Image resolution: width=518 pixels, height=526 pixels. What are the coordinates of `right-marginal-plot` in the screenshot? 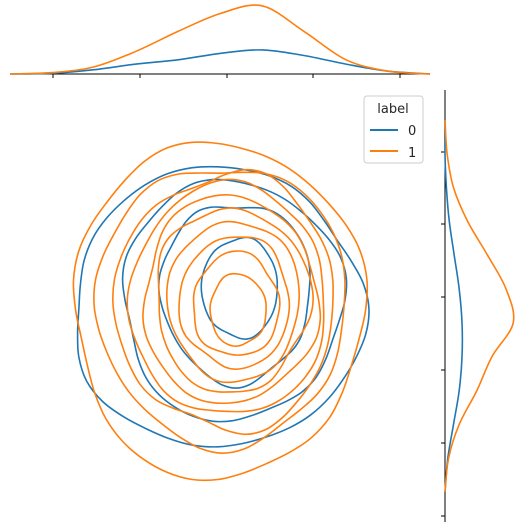 It's located at (478, 306).